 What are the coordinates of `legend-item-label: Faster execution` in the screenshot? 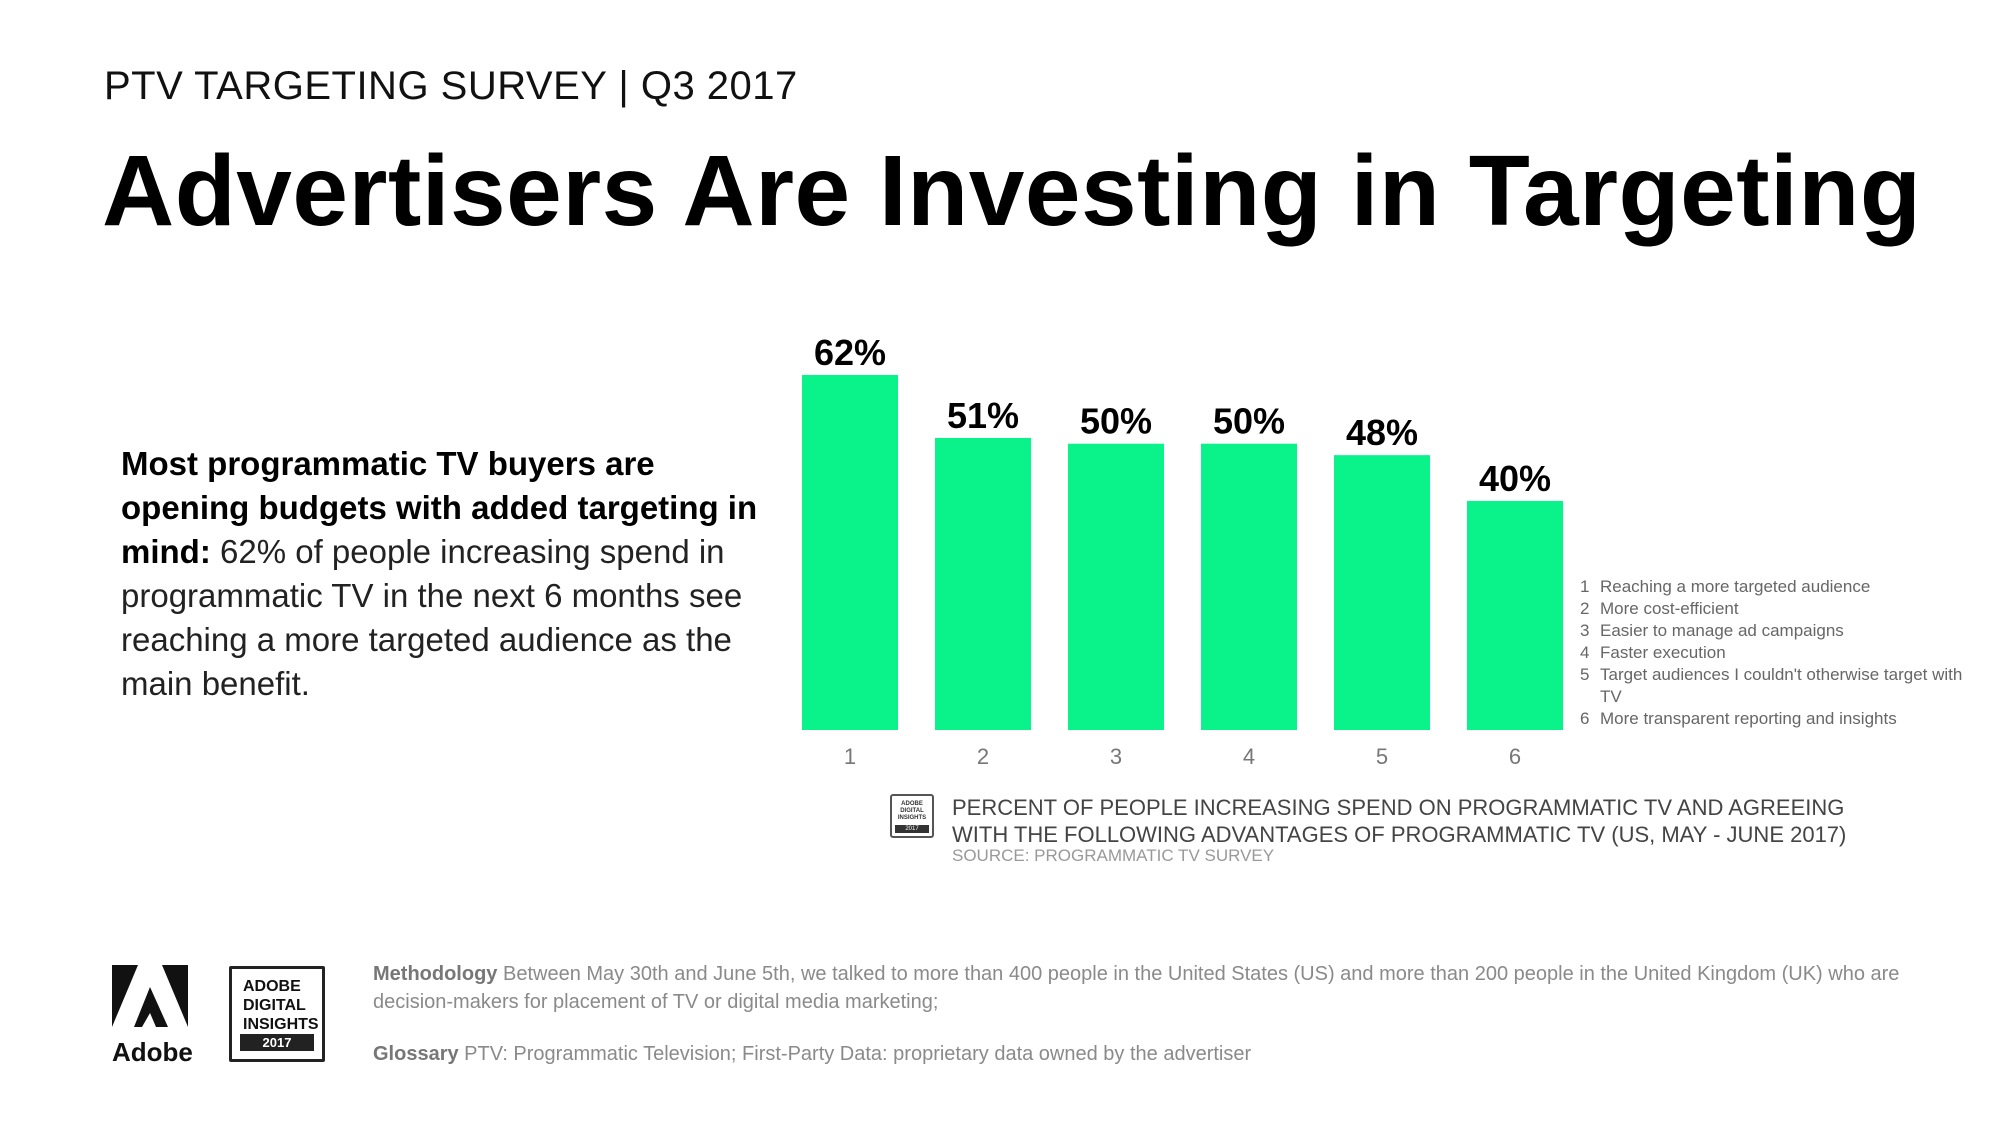 It's located at (1663, 652).